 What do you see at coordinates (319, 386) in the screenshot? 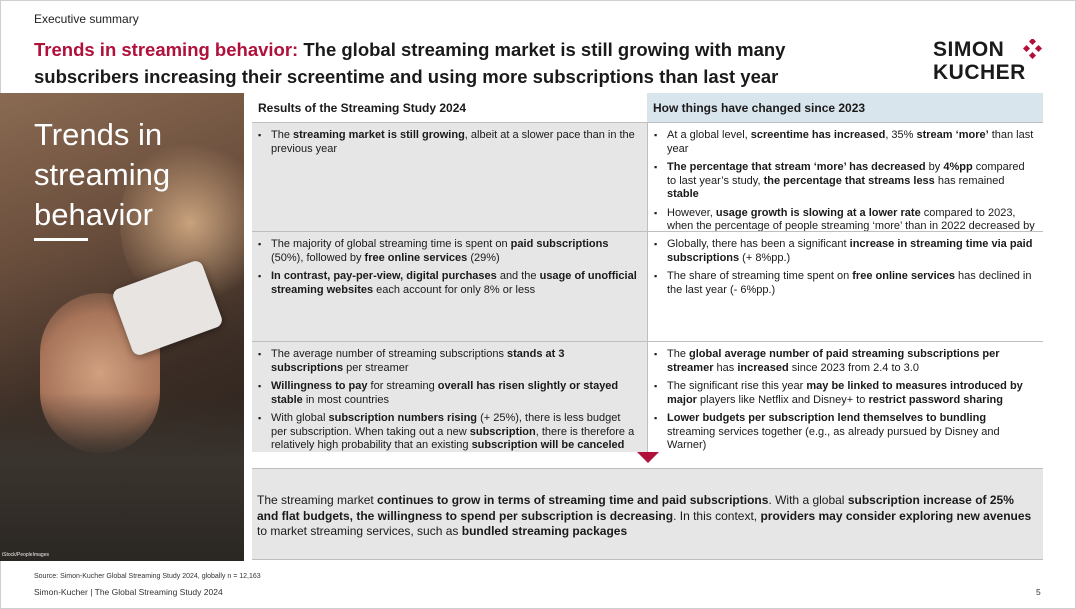
I see `bold-text: Willingness to pay` at bounding box center [319, 386].